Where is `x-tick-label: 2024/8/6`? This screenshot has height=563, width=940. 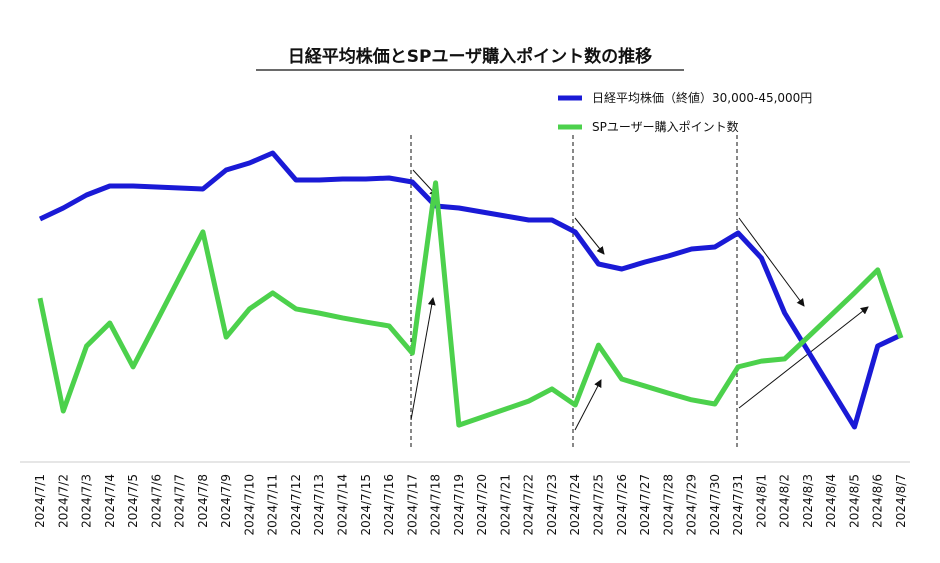 x-tick-label: 2024/8/6 is located at coordinates (878, 501).